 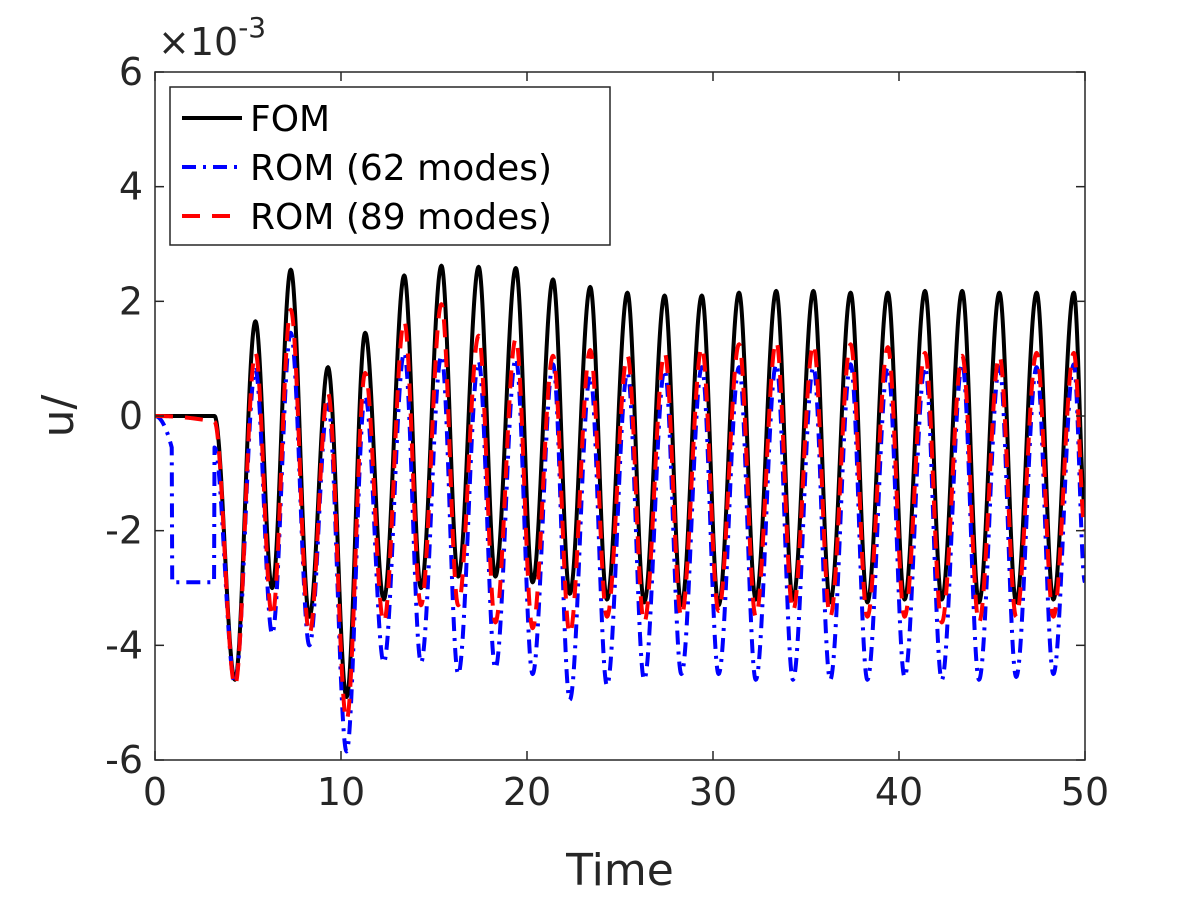 What do you see at coordinates (131, 416) in the screenshot?
I see `y-tick-label: 0` at bounding box center [131, 416].